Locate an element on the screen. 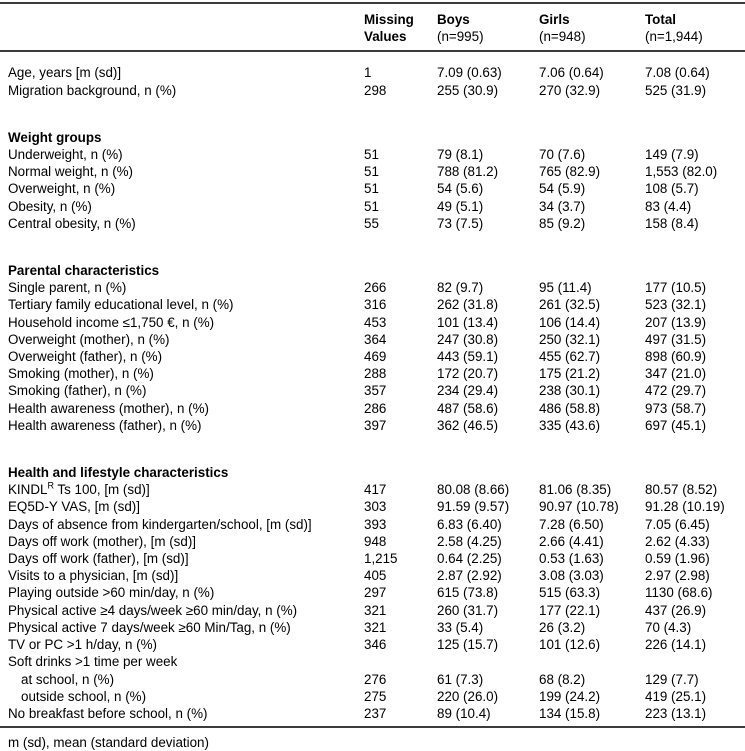 This screenshot has height=751, width=745. cell-missing: 346 is located at coordinates (375, 645).